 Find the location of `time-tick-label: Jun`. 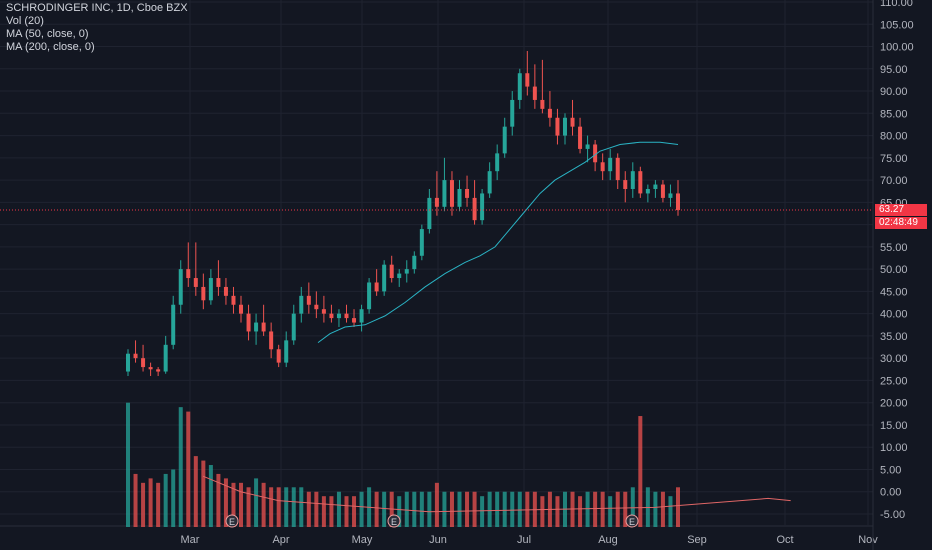

time-tick-label: Jun is located at coordinates (438, 540).